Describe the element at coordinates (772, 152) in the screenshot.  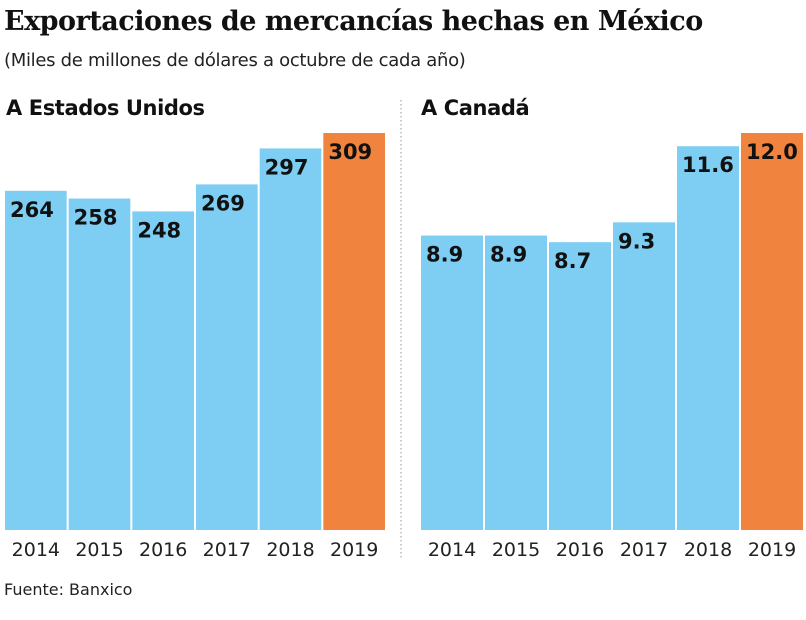
I see `data-label-2019: 12.0` at that location.